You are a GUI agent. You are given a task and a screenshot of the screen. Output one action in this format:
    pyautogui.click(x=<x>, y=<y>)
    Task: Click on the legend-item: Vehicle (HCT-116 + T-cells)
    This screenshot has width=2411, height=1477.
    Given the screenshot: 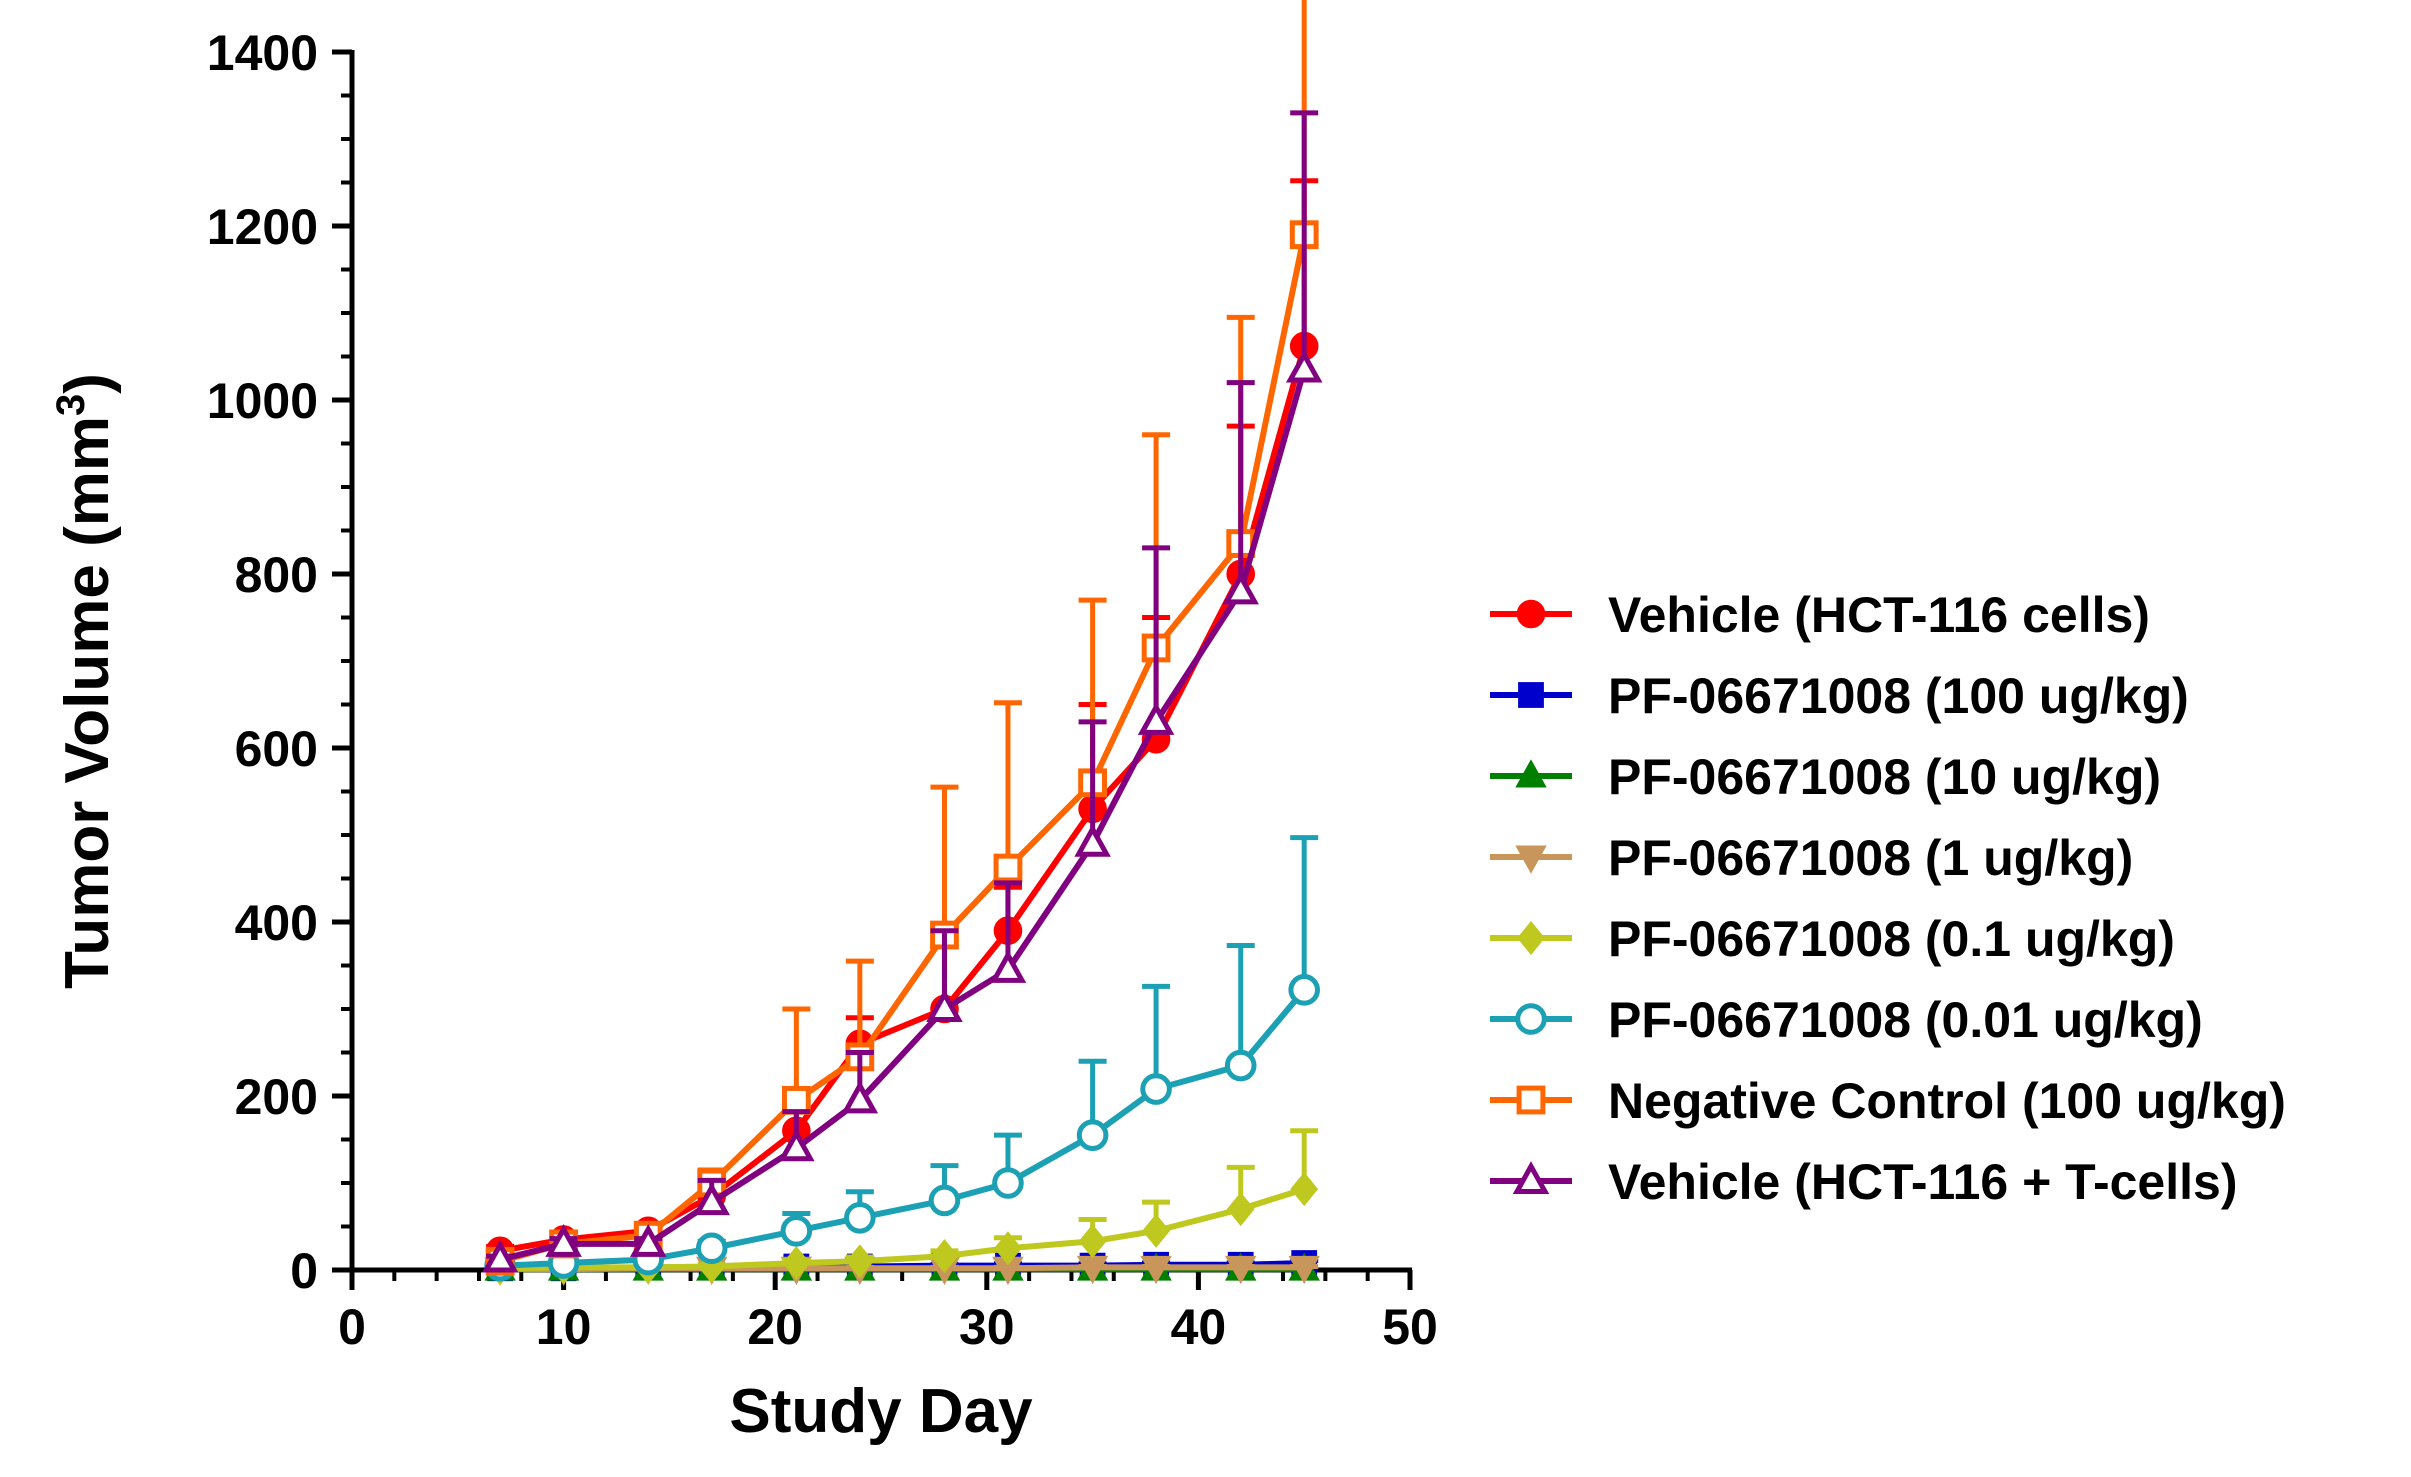 What is the action you would take?
    pyautogui.click(x=1863, y=1182)
    